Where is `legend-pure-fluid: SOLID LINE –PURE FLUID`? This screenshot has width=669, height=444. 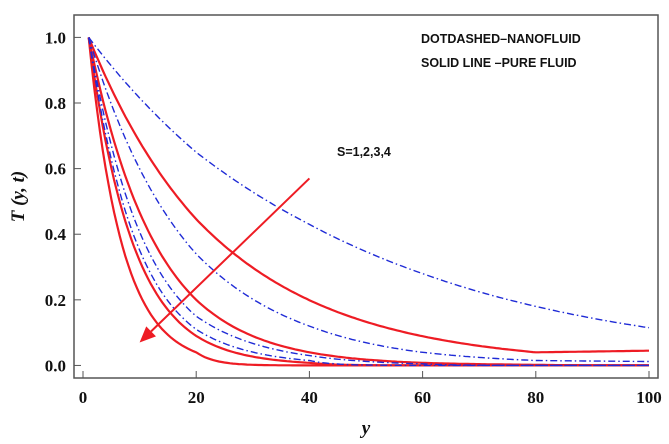
legend-pure-fluid: SOLID LINE –PURE FLUID is located at coordinates (499, 63).